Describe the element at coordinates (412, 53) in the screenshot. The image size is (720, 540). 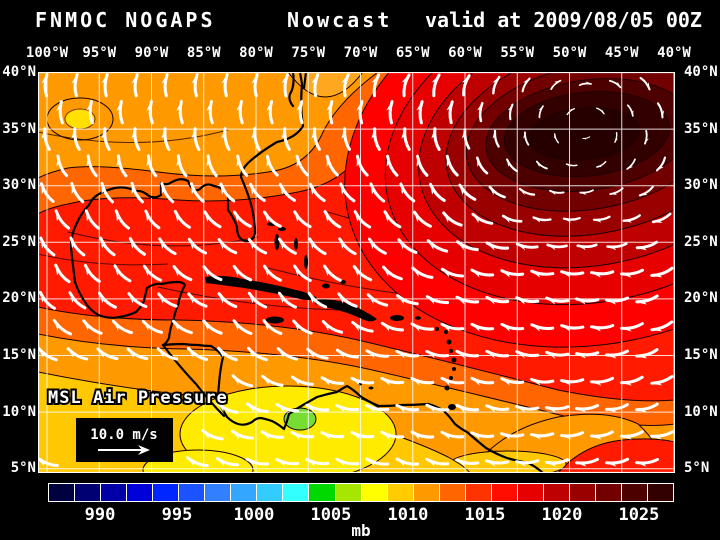
I see `lon-tick-label: 65°W` at that location.